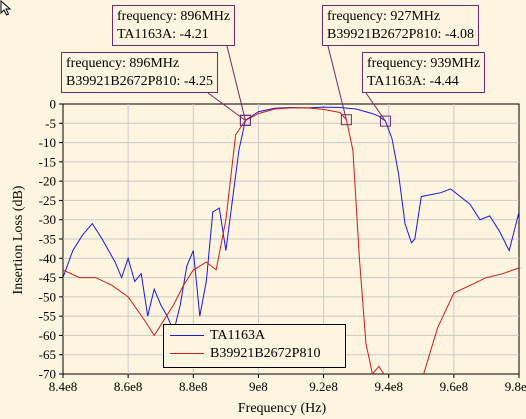  I want to click on y-tick-label: -25, so click(47, 200).